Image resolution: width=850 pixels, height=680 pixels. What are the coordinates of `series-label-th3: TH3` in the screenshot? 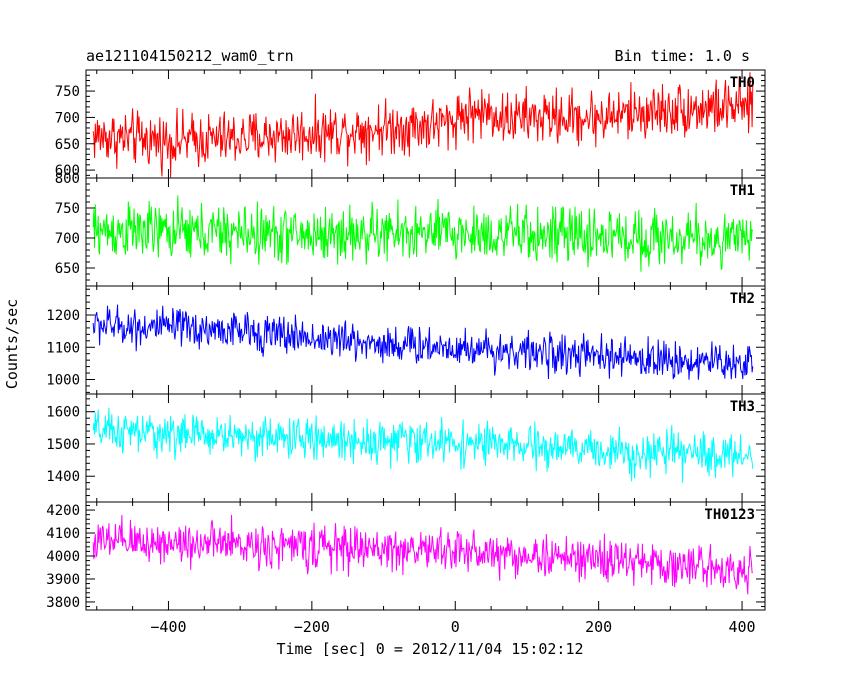 It's located at (742, 407).